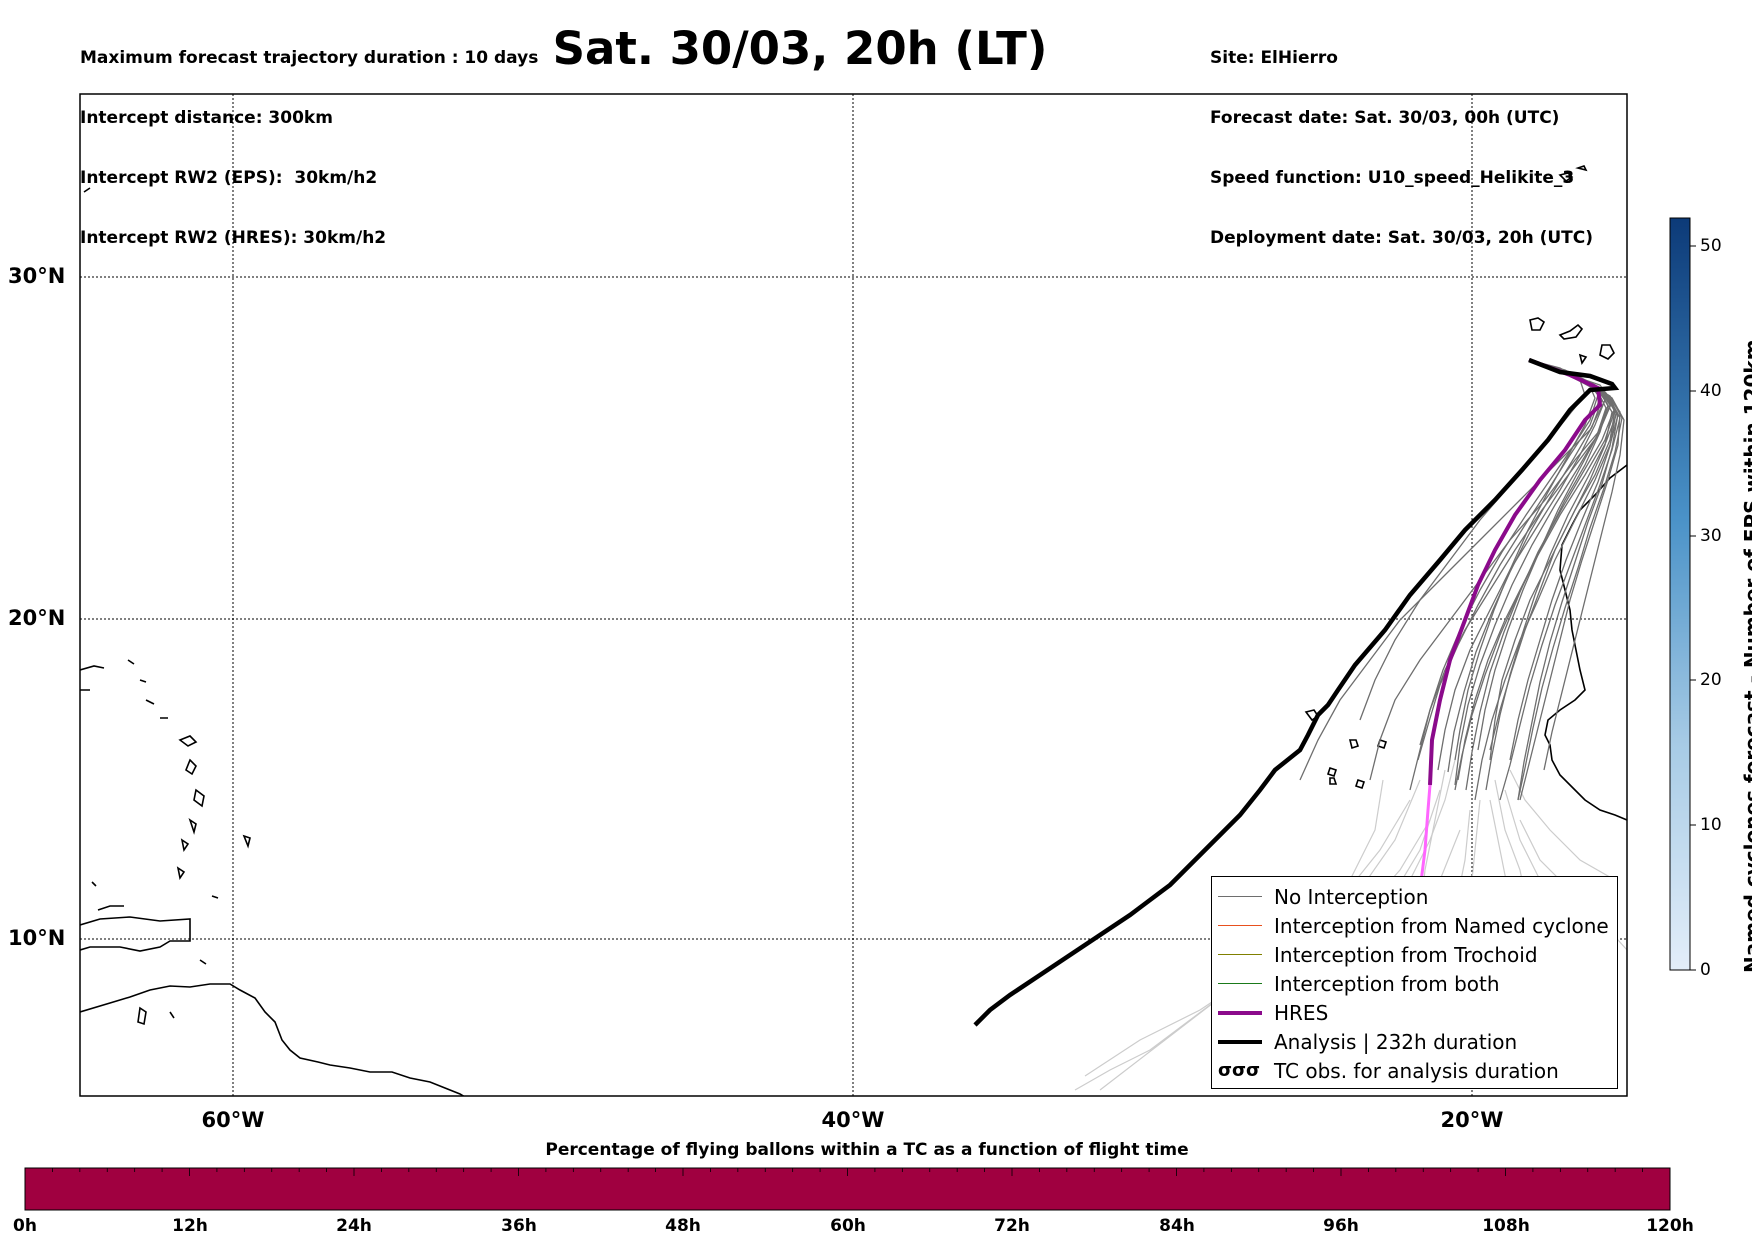 This screenshot has height=1241, width=1752. What do you see at coordinates (1402, 238) in the screenshot?
I see `info-line: Deployment date: Sat. 30/03, 20h (UTC)` at bounding box center [1402, 238].